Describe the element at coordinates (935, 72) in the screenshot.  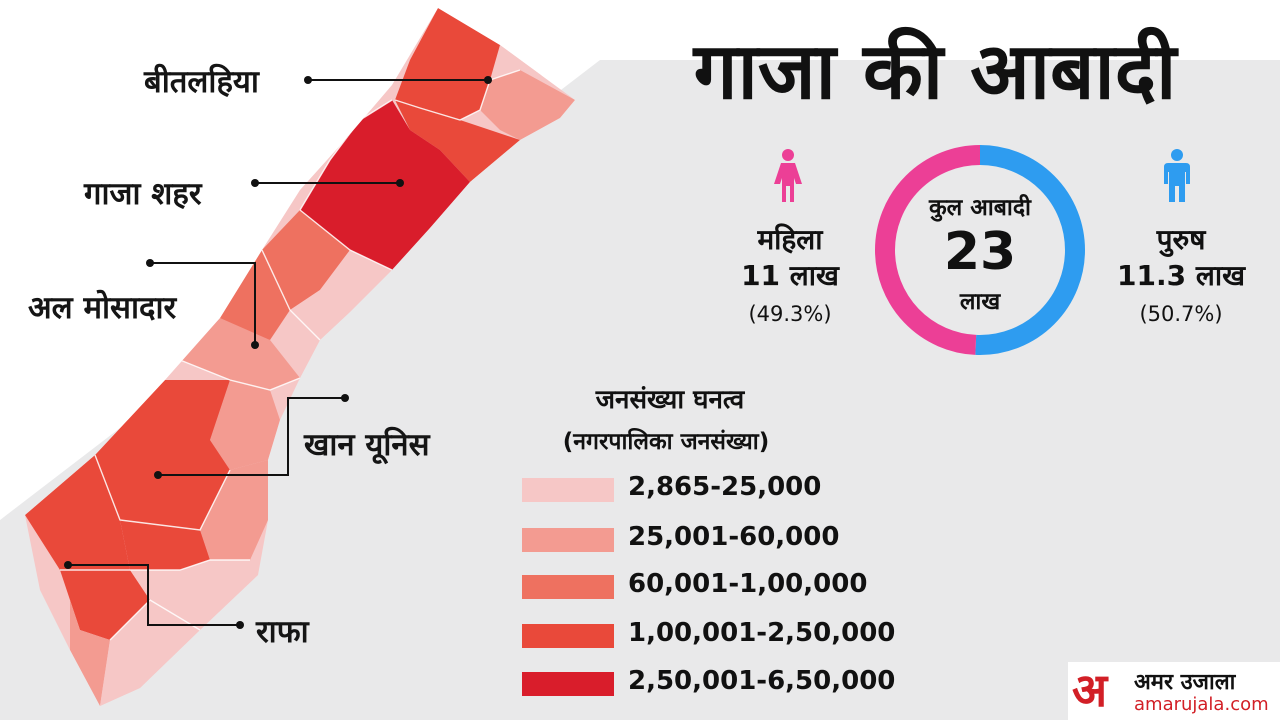
I see `page-title: गाजा की आबादी` at that location.